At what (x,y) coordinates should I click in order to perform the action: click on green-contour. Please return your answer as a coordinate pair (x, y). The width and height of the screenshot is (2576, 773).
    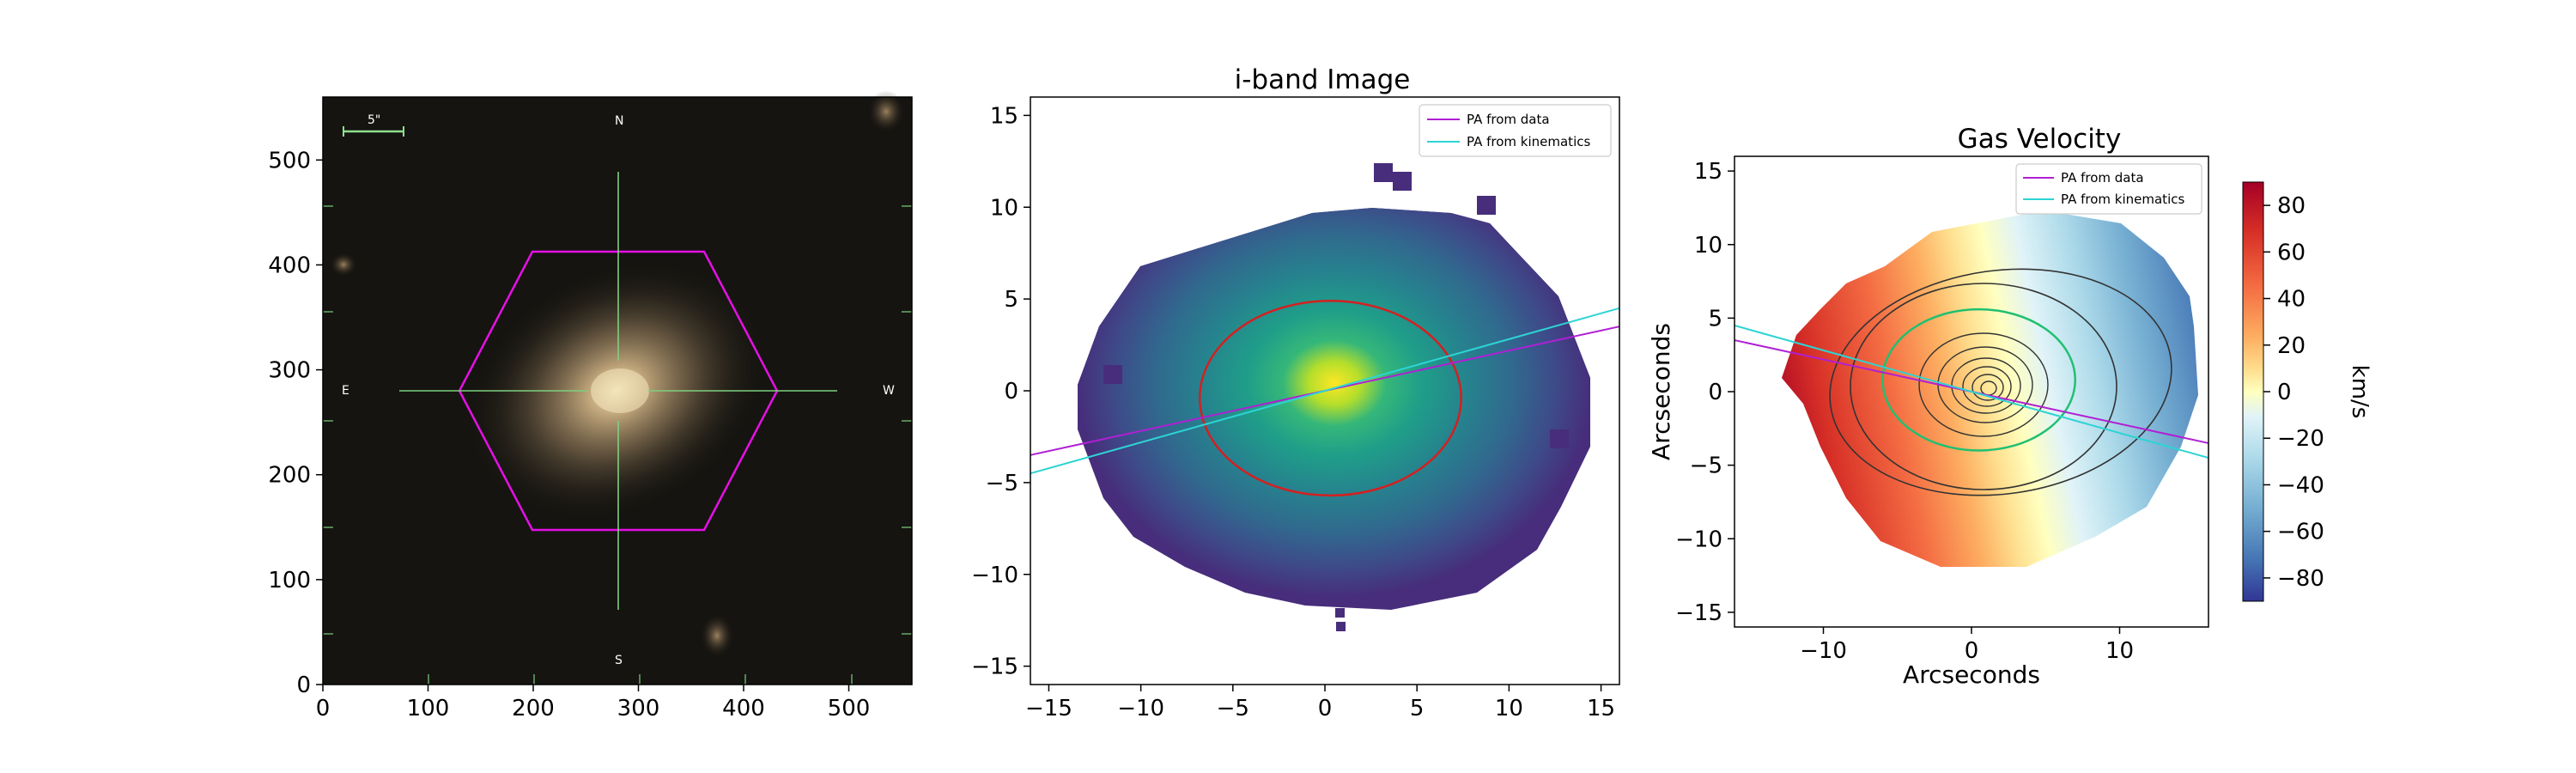
    Looking at the image, I should click on (1978, 379).